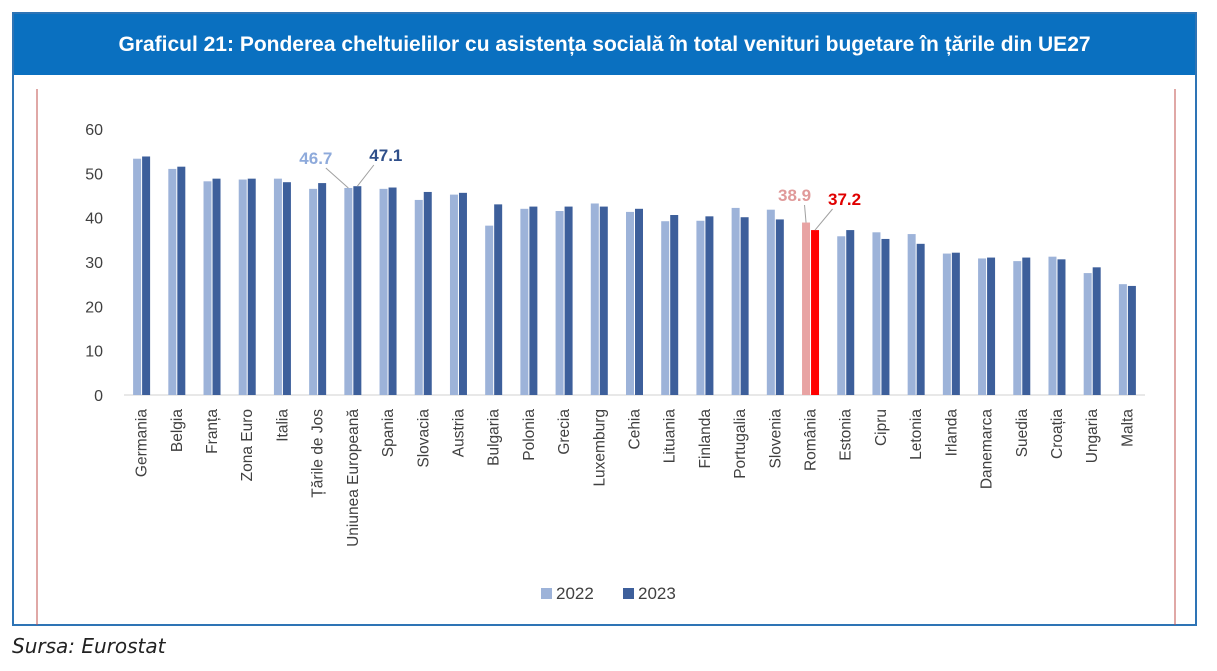 The image size is (1217, 671). I want to click on x-tick-label: Suedia, so click(1022, 433).